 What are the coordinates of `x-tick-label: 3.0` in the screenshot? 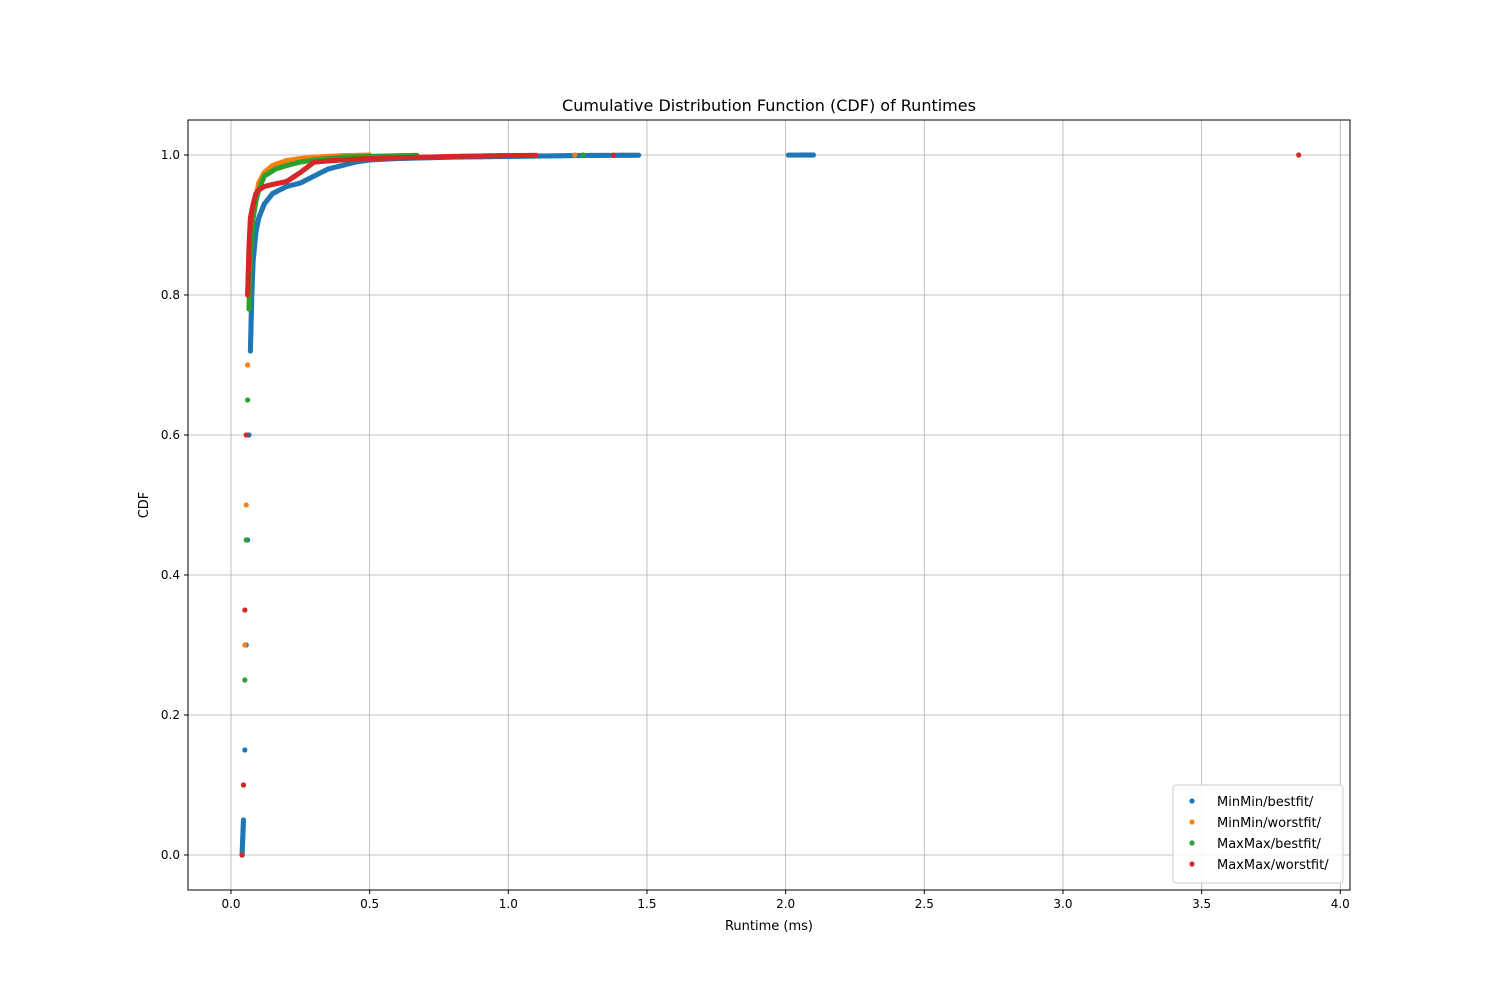 It's located at (1062, 904).